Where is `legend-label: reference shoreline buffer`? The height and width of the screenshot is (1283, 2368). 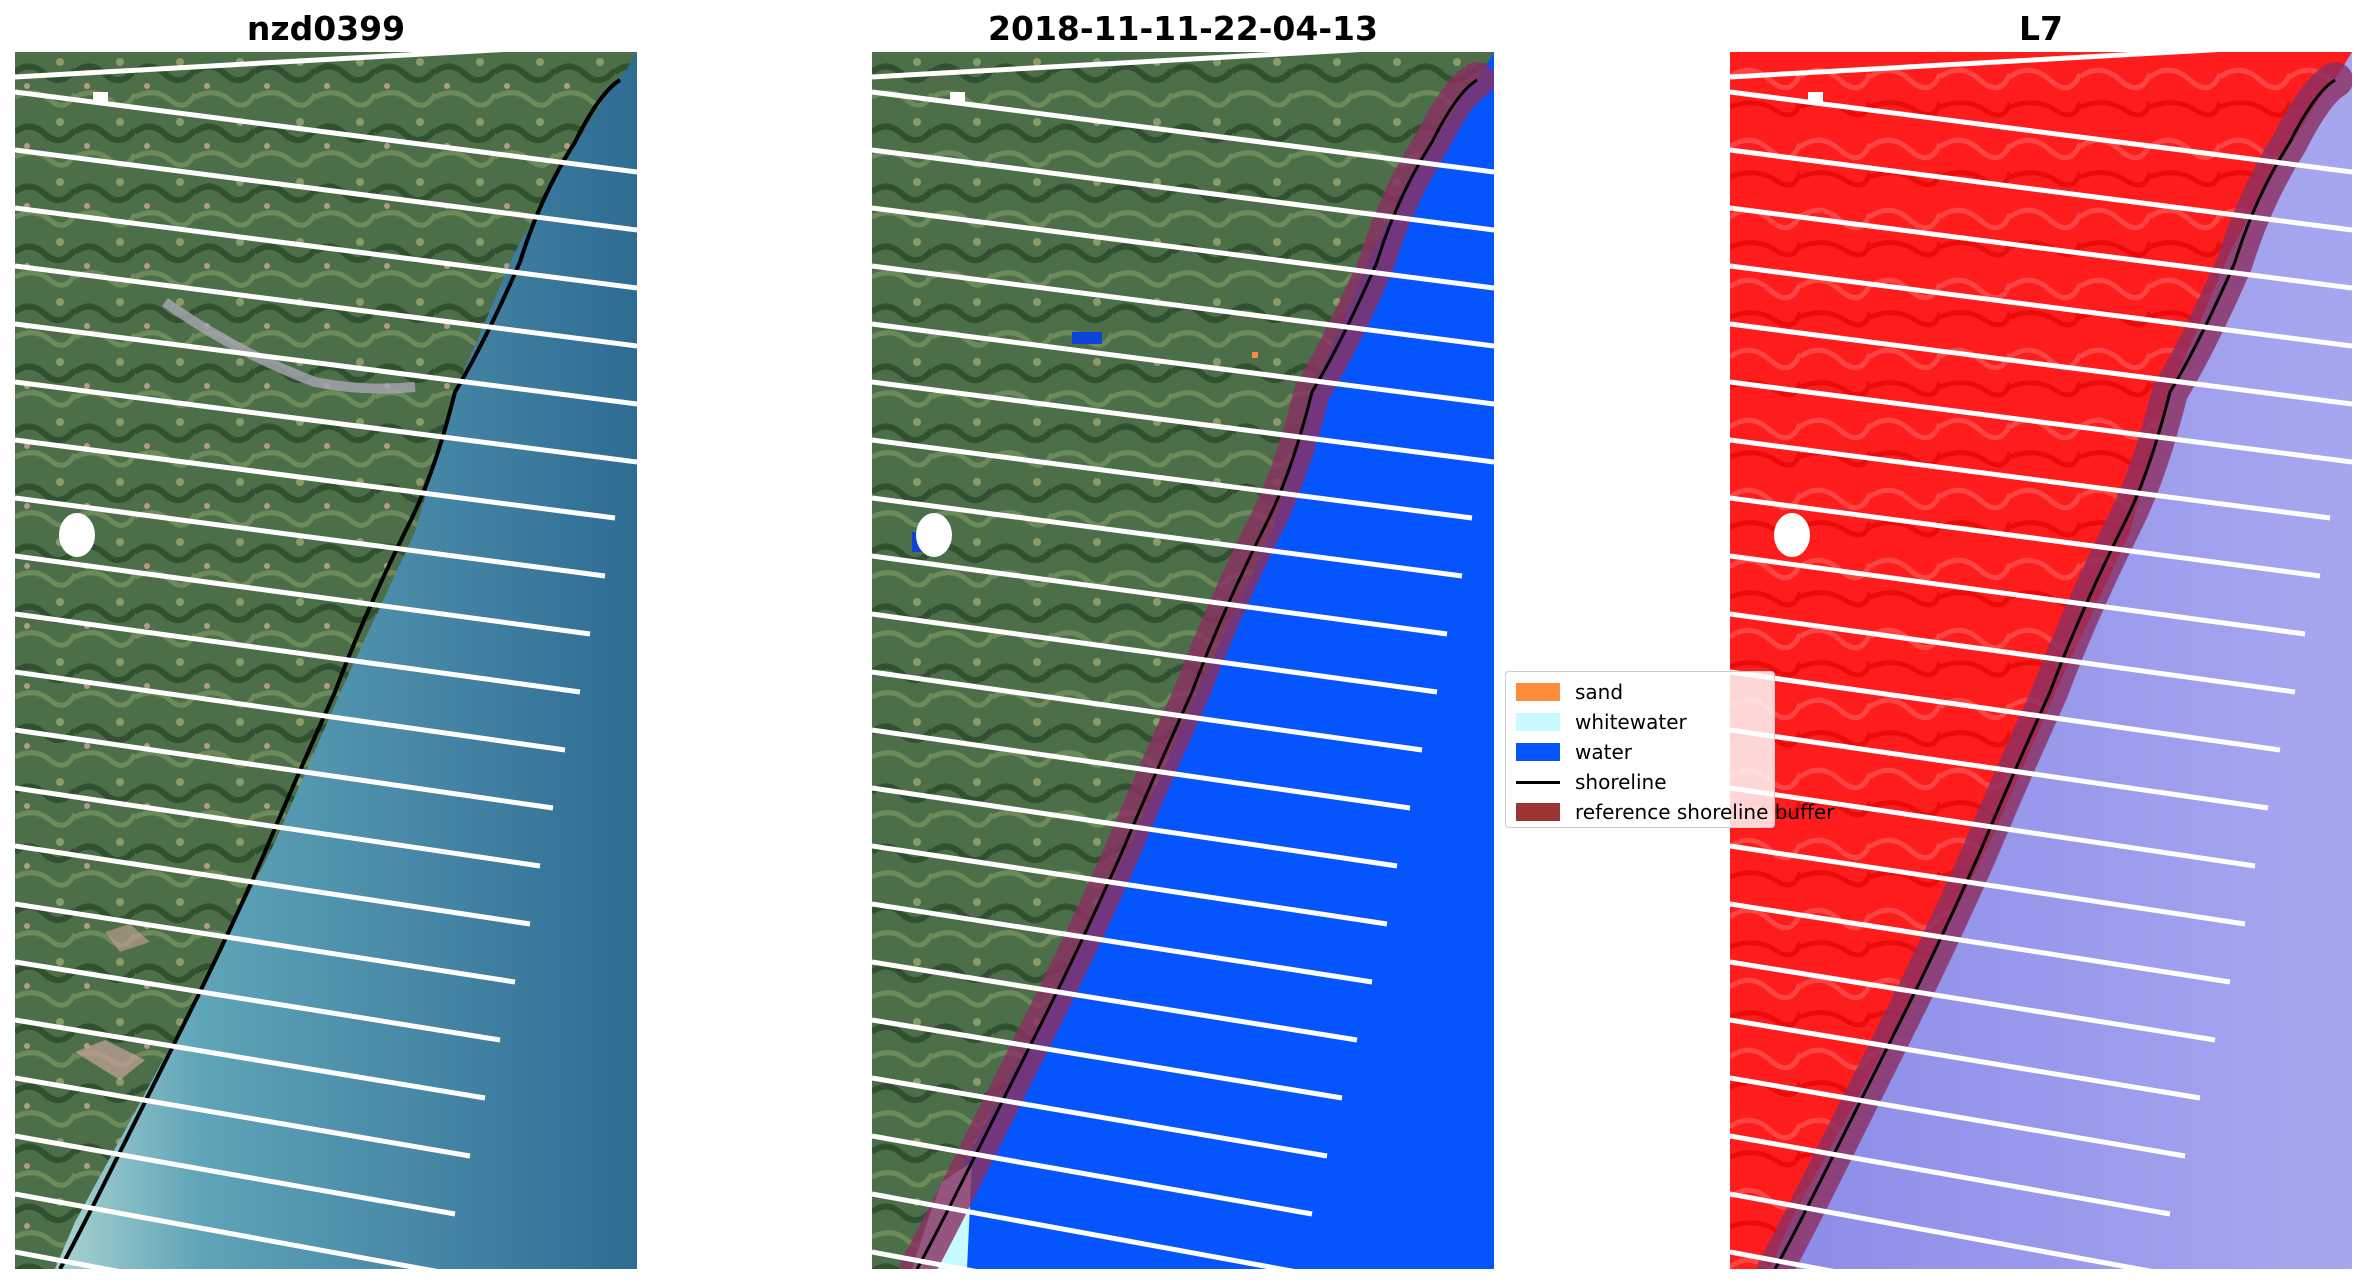
legend-label: reference shoreline buffer is located at coordinates (1705, 812).